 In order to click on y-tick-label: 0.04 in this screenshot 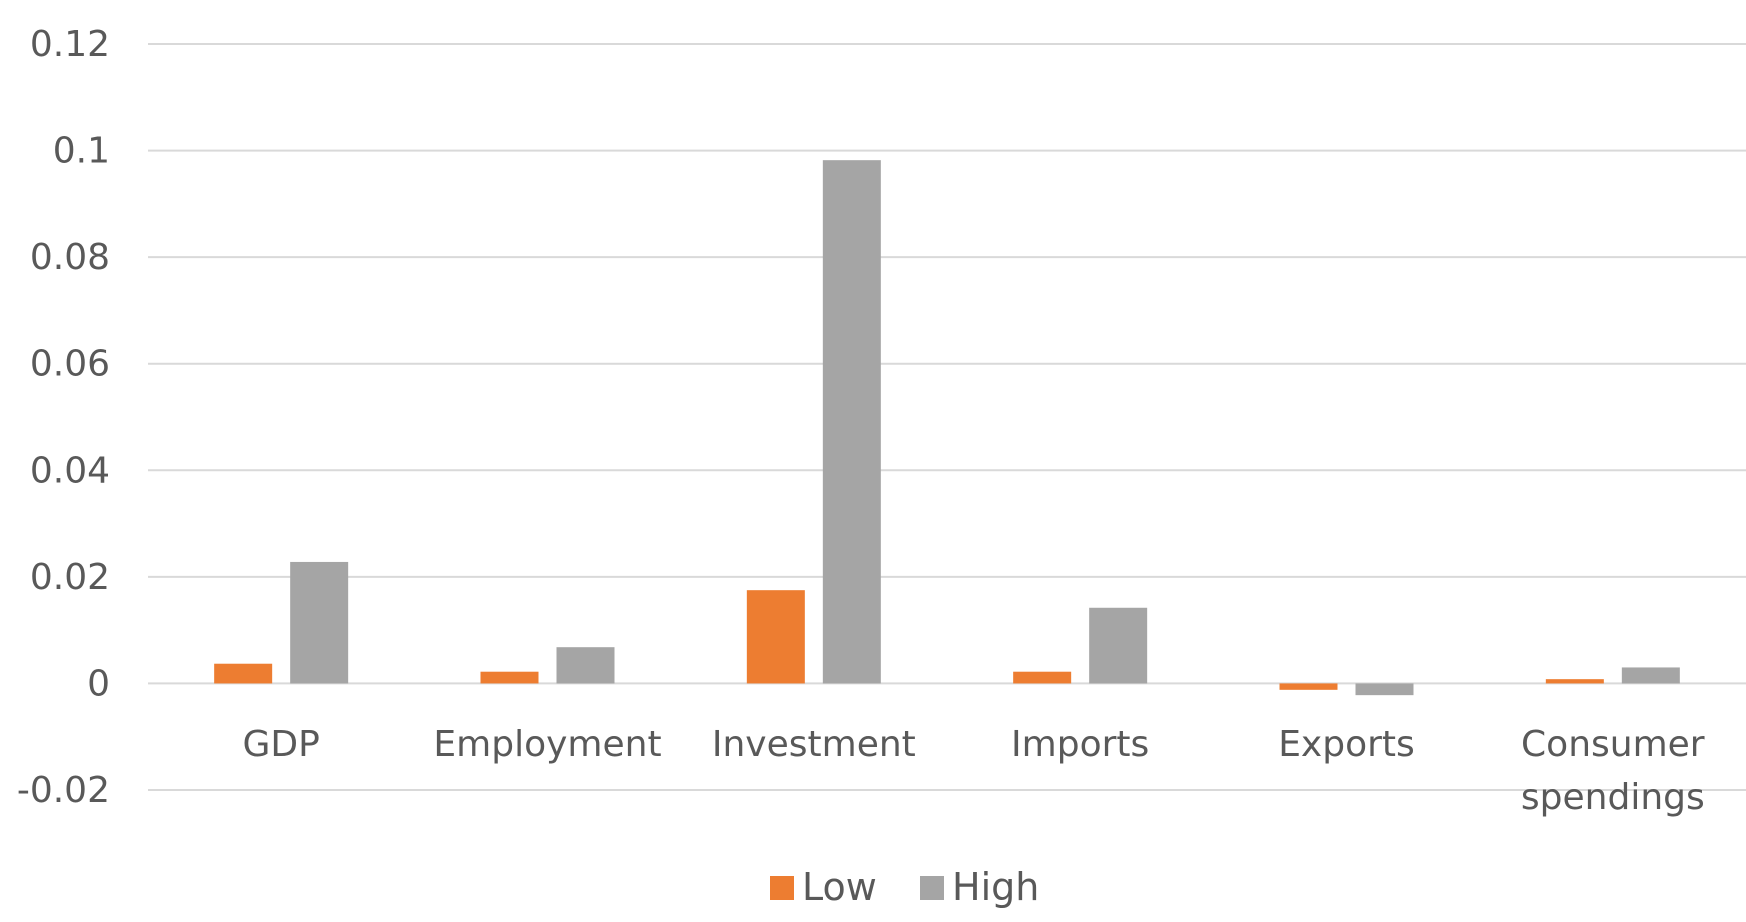, I will do `click(70, 470)`.